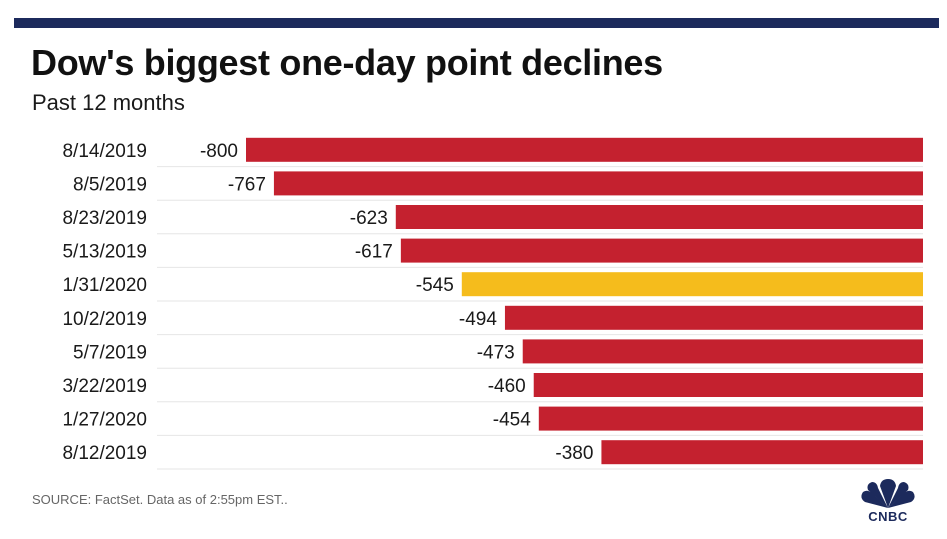 The width and height of the screenshot is (947, 539). Describe the element at coordinates (108, 102) in the screenshot. I see `chart-subtitle: Past 12 months` at that location.